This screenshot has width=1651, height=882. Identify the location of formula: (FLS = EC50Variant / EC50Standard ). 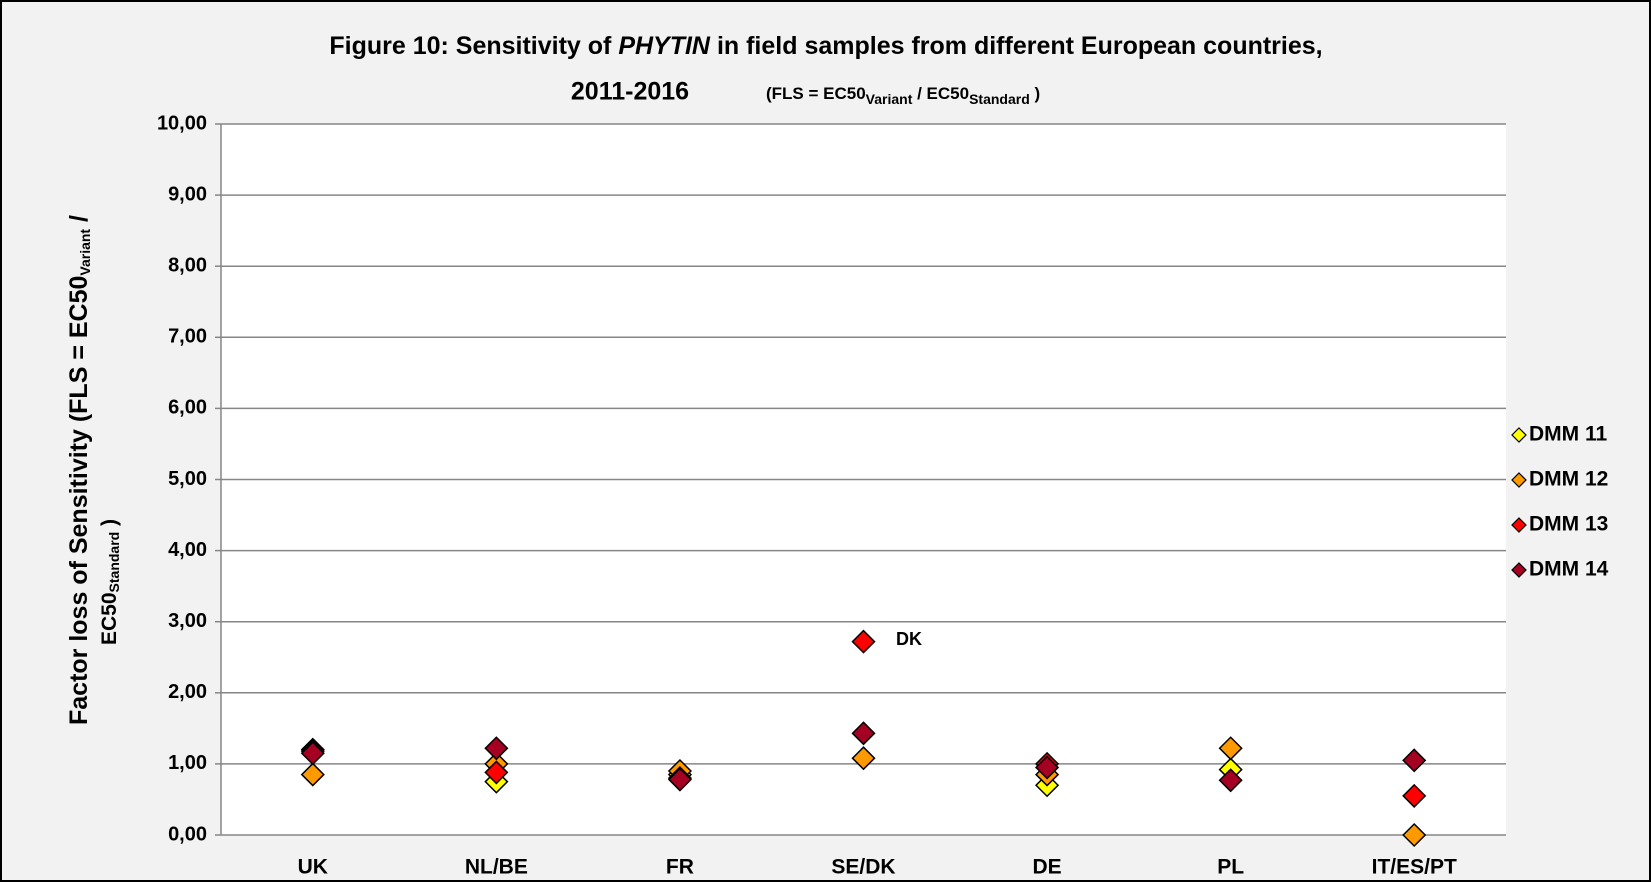
(903, 95).